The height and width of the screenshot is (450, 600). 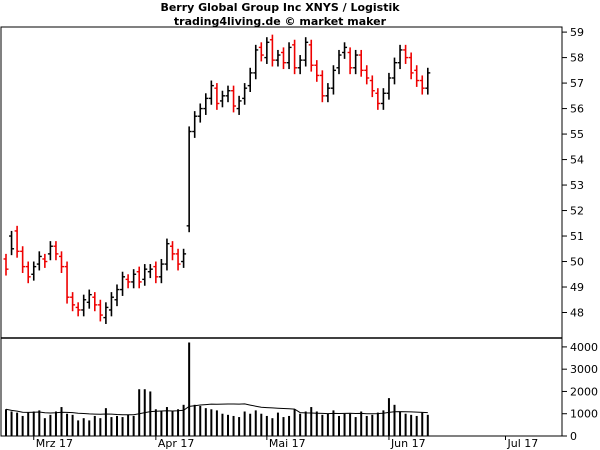 I want to click on volume-tick-label: 4000, so click(x=584, y=347).